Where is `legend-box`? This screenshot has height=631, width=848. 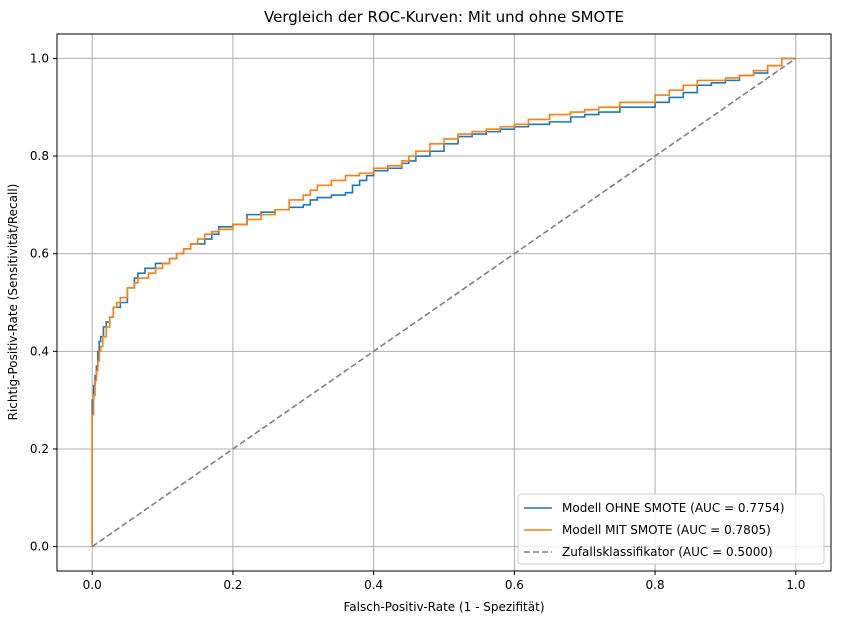
legend-box is located at coordinates (671, 529).